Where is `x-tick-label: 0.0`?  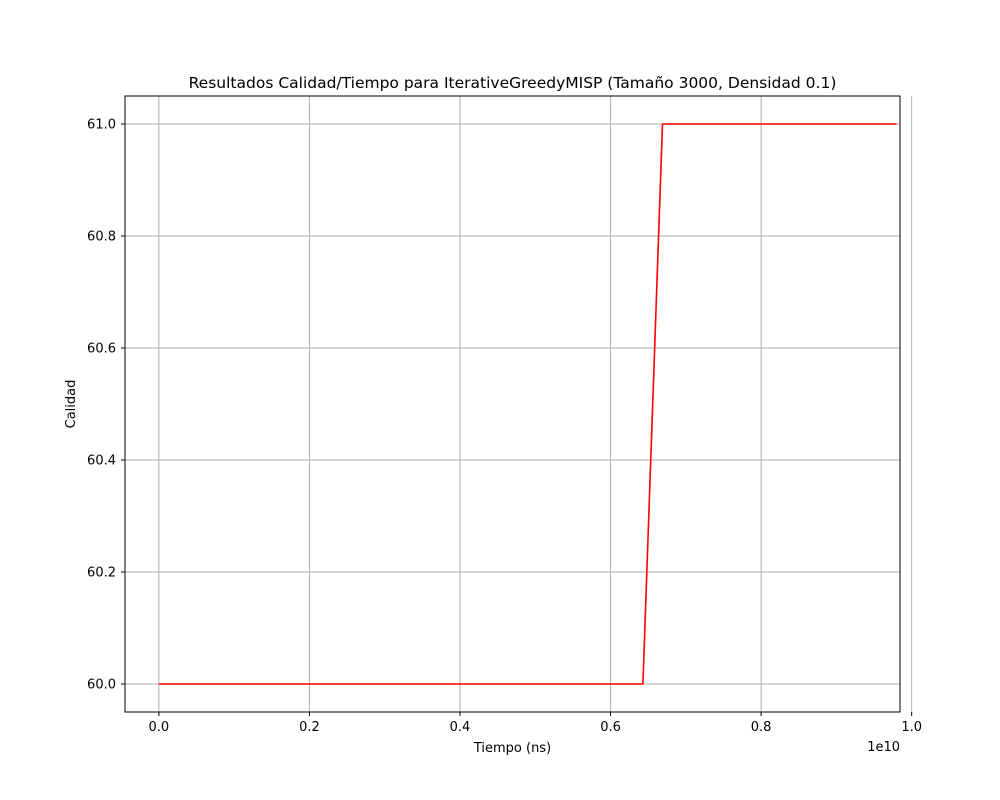
x-tick-label: 0.0 is located at coordinates (159, 727).